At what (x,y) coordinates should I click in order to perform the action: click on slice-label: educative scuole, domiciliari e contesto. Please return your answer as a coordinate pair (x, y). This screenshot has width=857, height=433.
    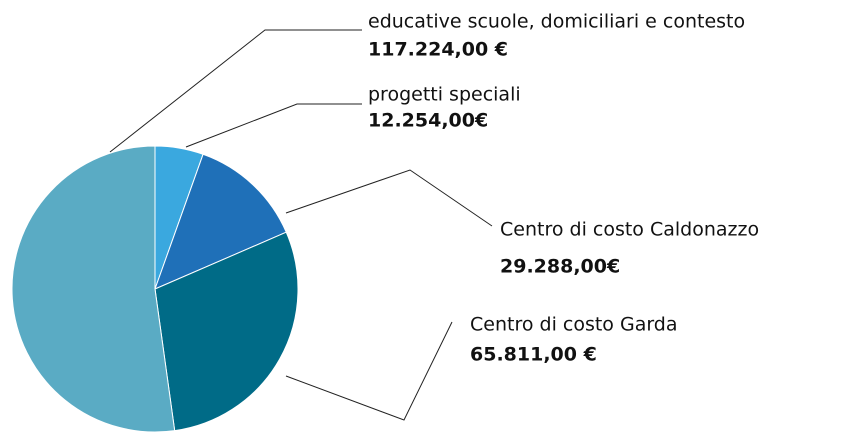
    Looking at the image, I should click on (556, 22).